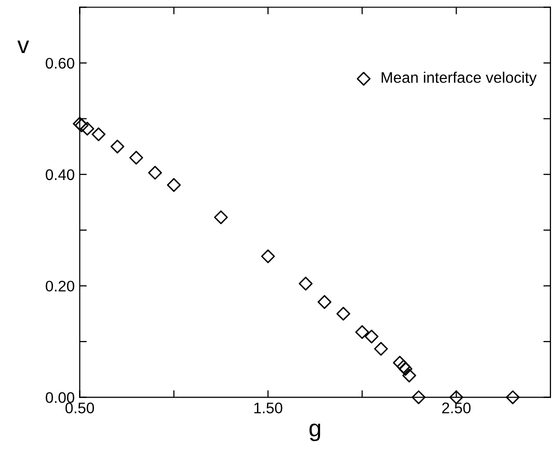 The image size is (556, 453). Describe the element at coordinates (60, 286) in the screenshot. I see `y-tick-label: 0.20` at that location.